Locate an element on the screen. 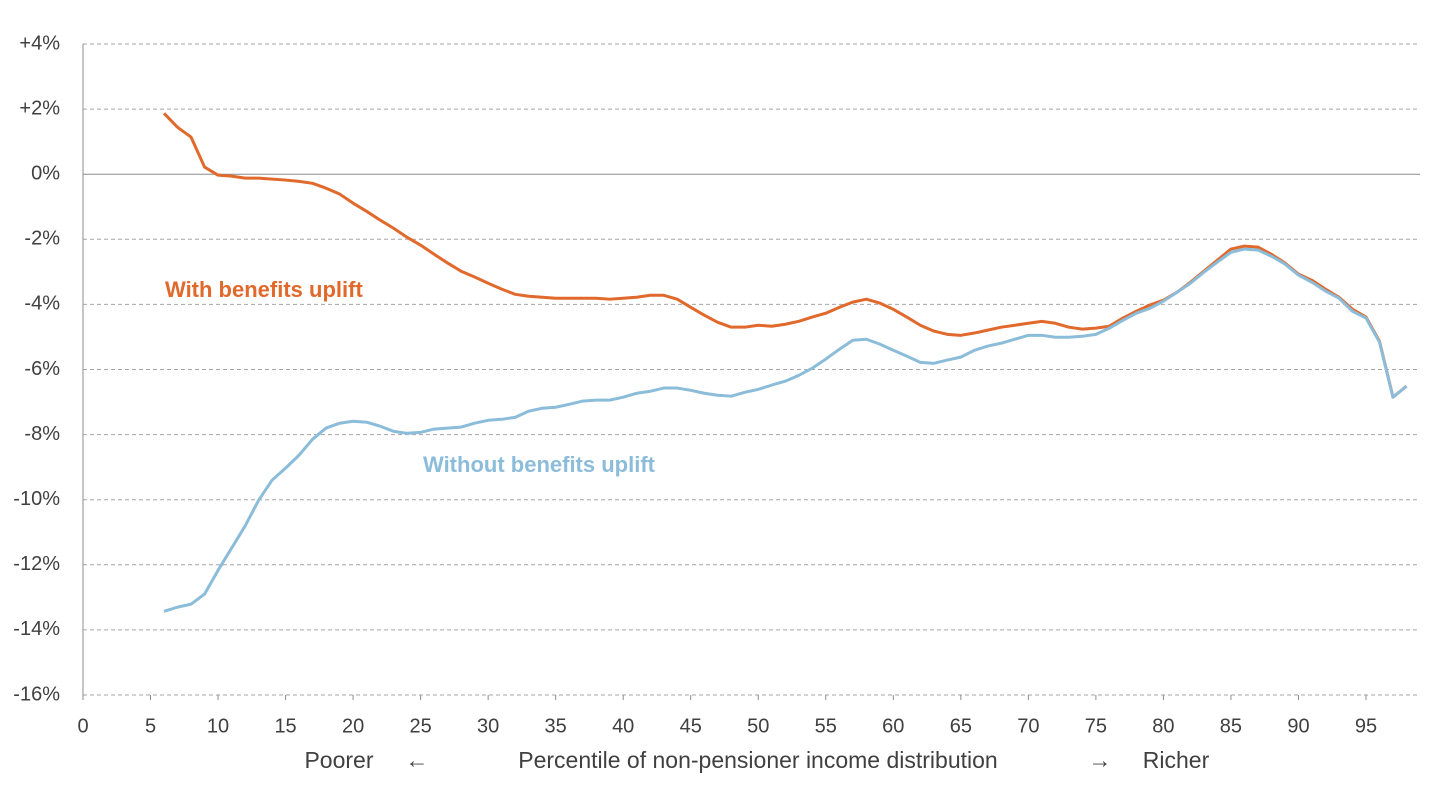 The image size is (1446, 793). x-tick-label: 90 is located at coordinates (1298, 726).